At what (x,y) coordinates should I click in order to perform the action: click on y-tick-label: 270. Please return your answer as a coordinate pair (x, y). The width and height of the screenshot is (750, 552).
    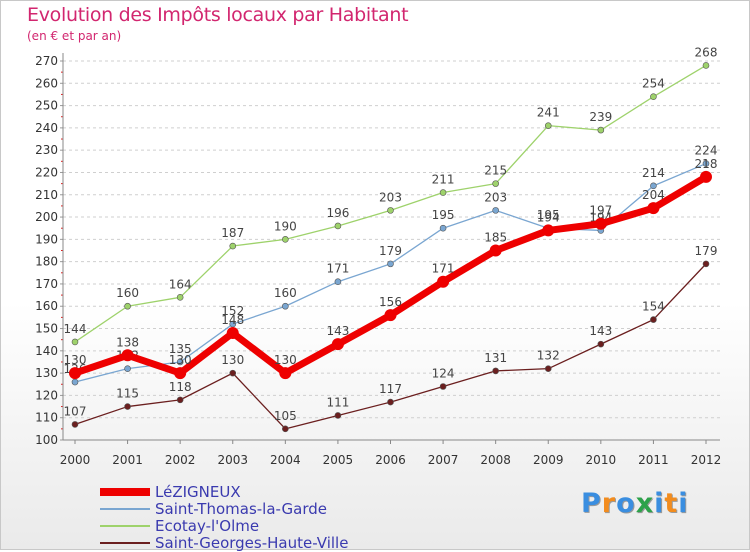
    Looking at the image, I should click on (46, 61).